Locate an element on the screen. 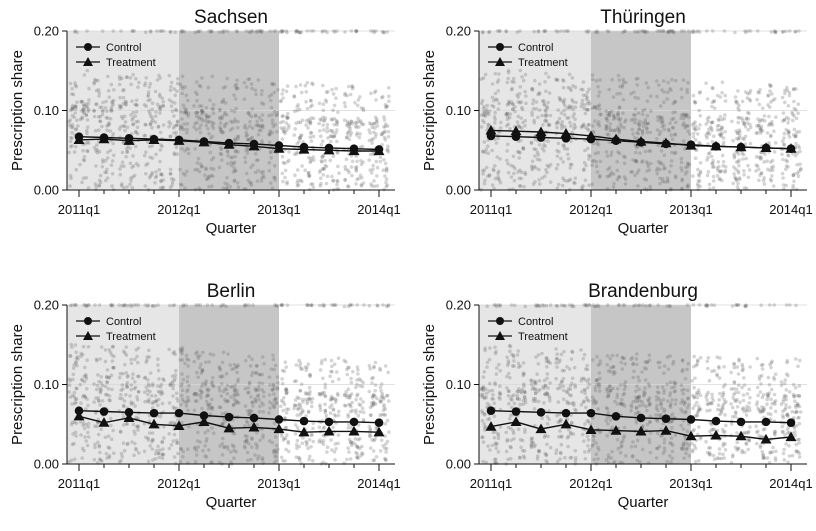 The image size is (816, 531). x-tick-label: 2011q1 is located at coordinates (79, 209).